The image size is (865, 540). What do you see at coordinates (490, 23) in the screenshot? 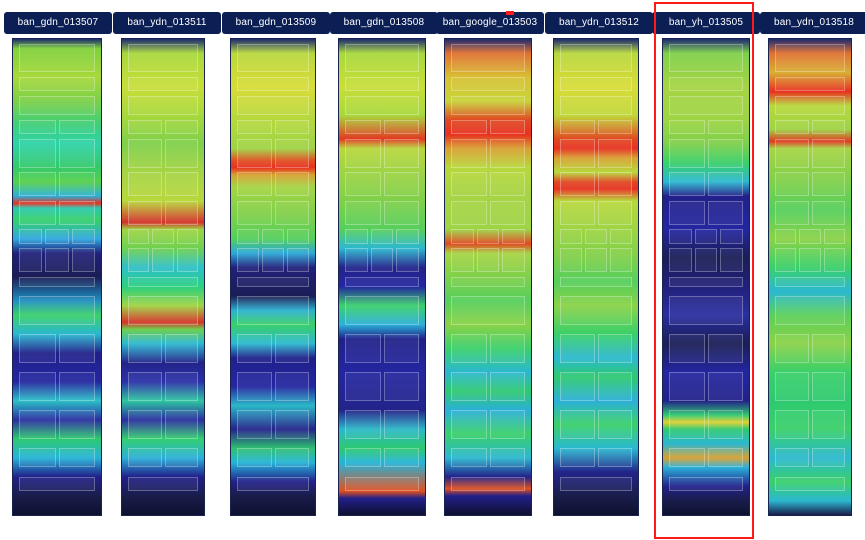
I see `column-label: ban_google_013503` at bounding box center [490, 23].